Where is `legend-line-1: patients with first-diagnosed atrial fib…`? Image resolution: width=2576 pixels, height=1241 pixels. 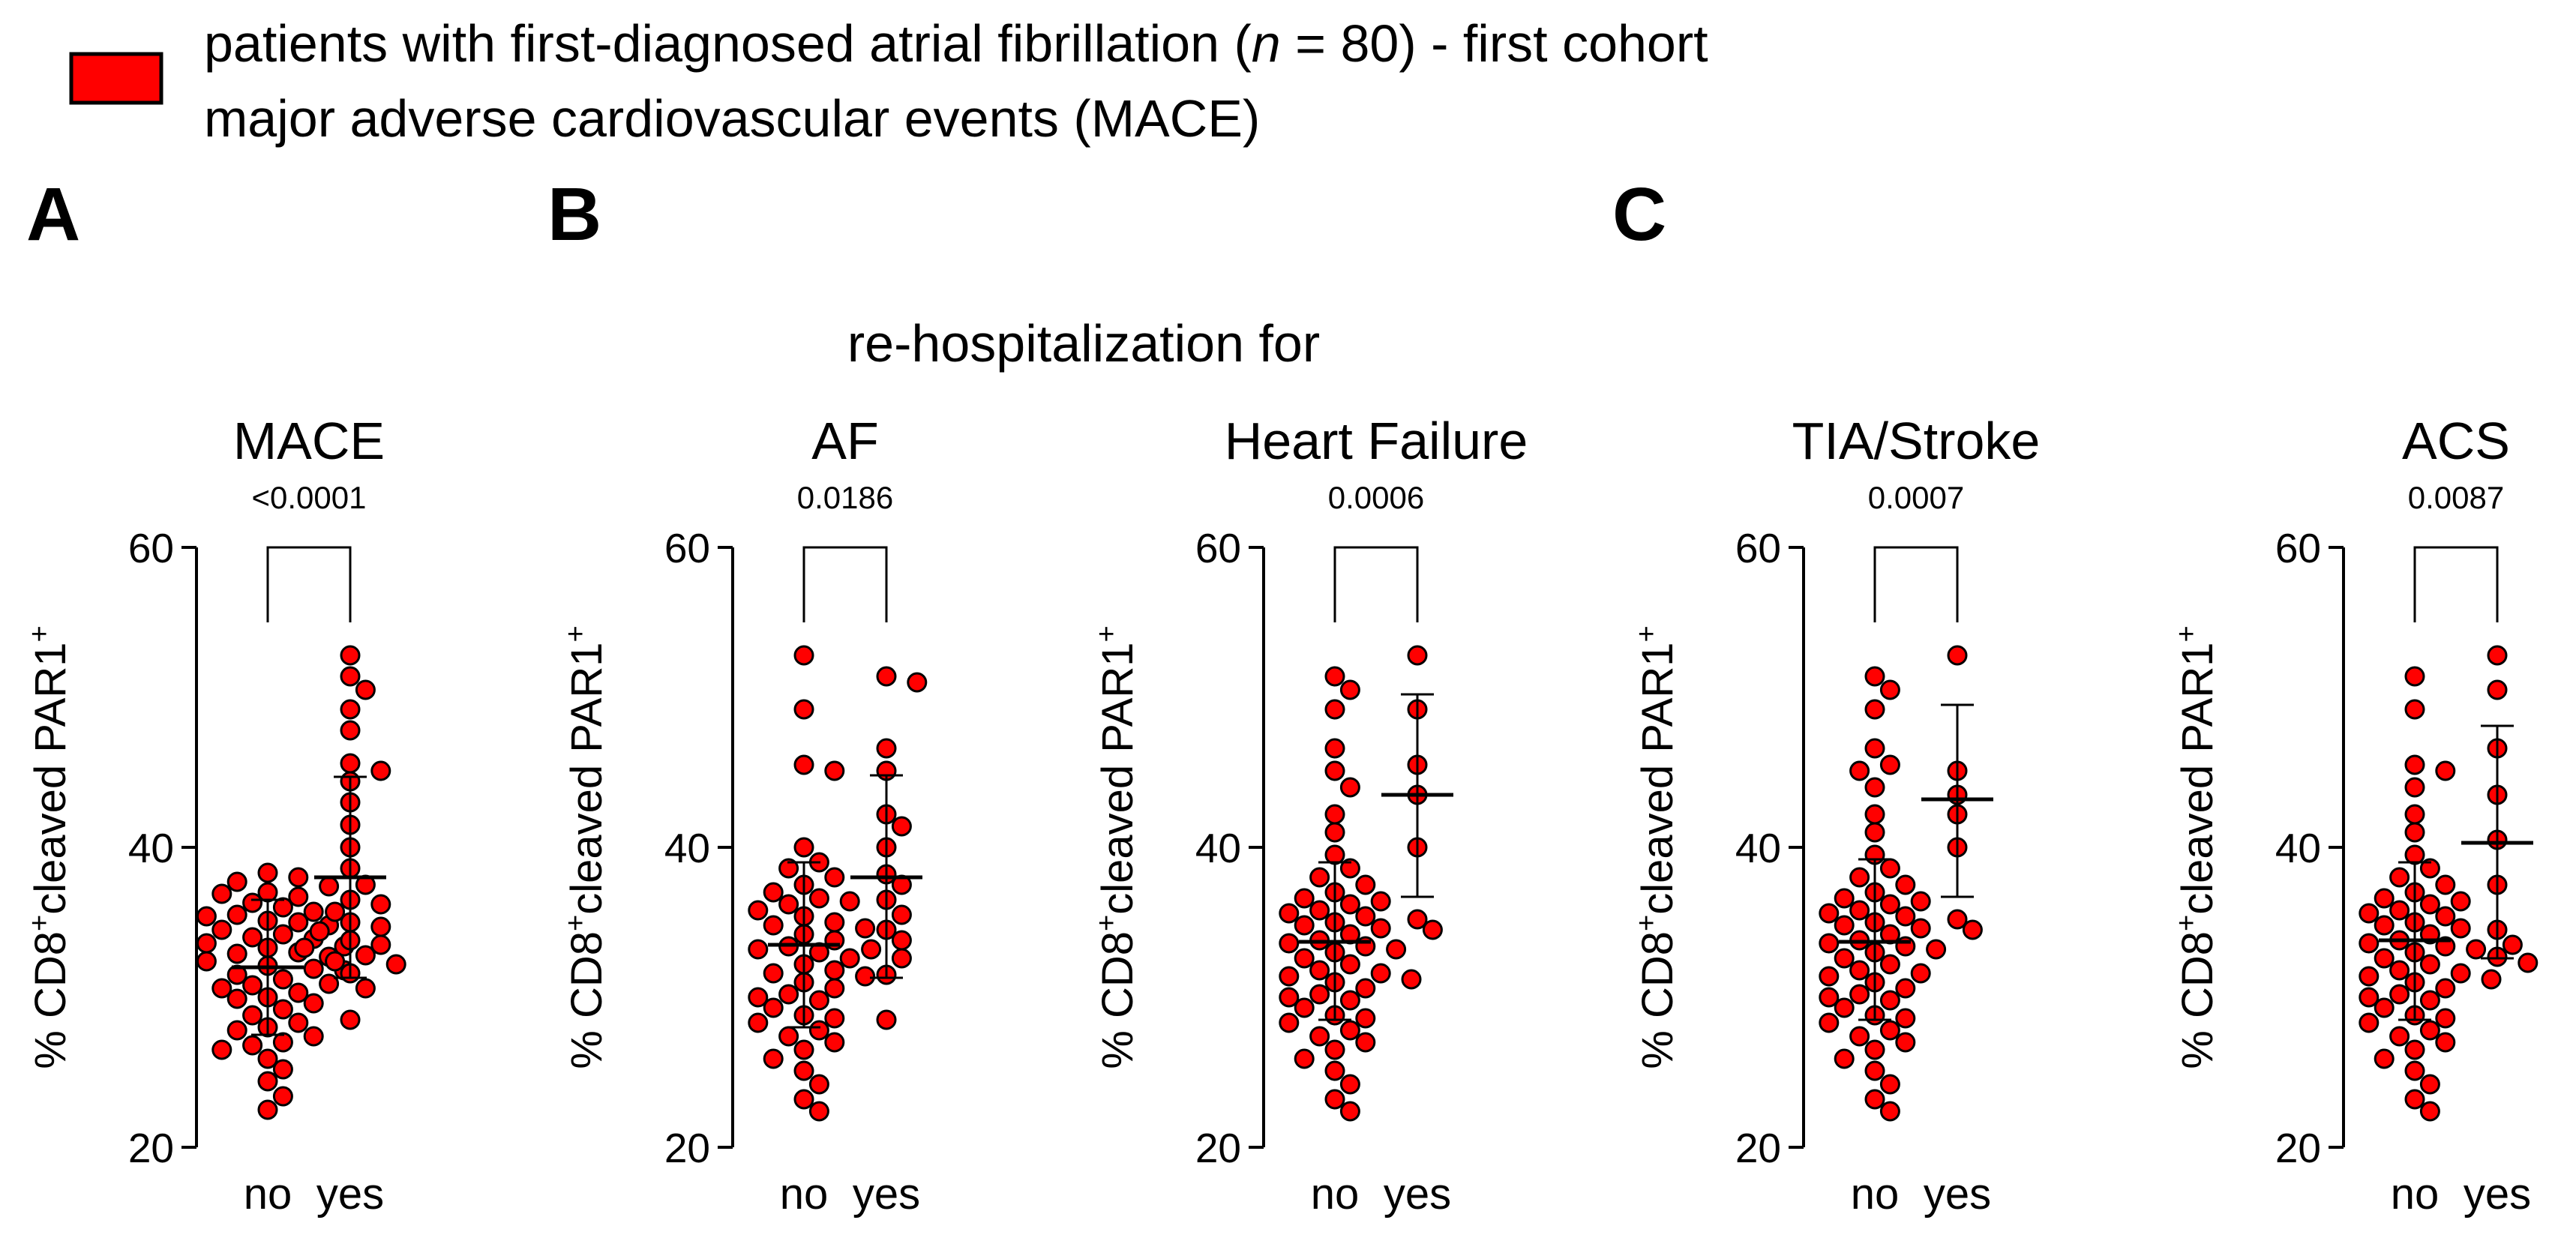 legend-line-1: patients with first-diagnosed atrial fib… is located at coordinates (956, 43).